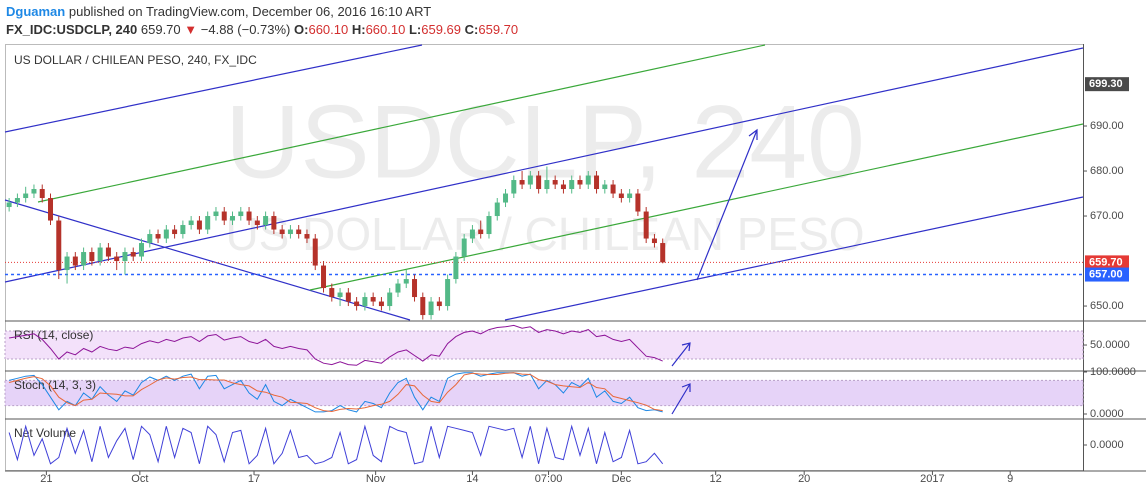  Describe the element at coordinates (544, 234) in the screenshot. I see `watermark-sub: US DOLLAR / CHILEAN PESO` at that location.